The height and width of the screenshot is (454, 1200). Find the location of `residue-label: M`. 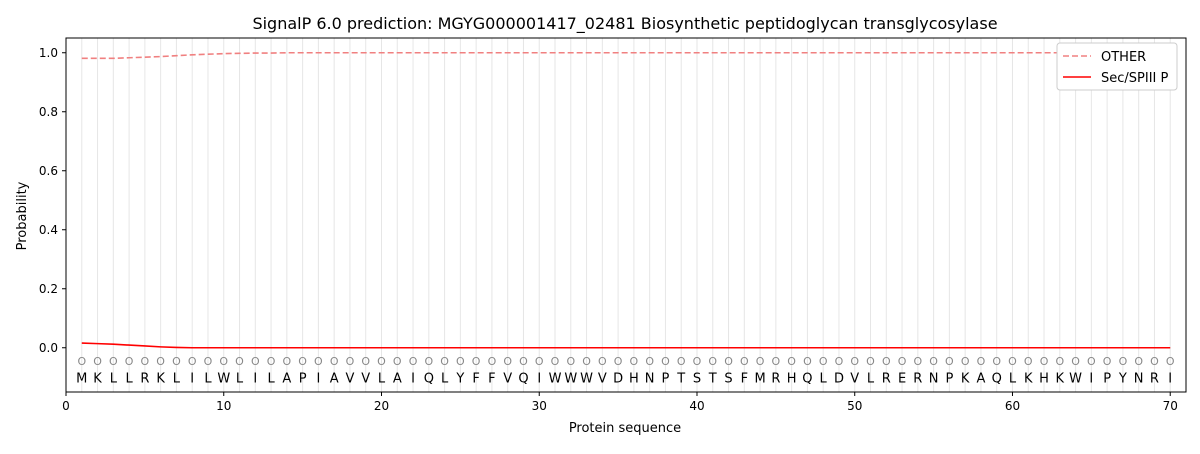

residue-label: M is located at coordinates (81, 378).